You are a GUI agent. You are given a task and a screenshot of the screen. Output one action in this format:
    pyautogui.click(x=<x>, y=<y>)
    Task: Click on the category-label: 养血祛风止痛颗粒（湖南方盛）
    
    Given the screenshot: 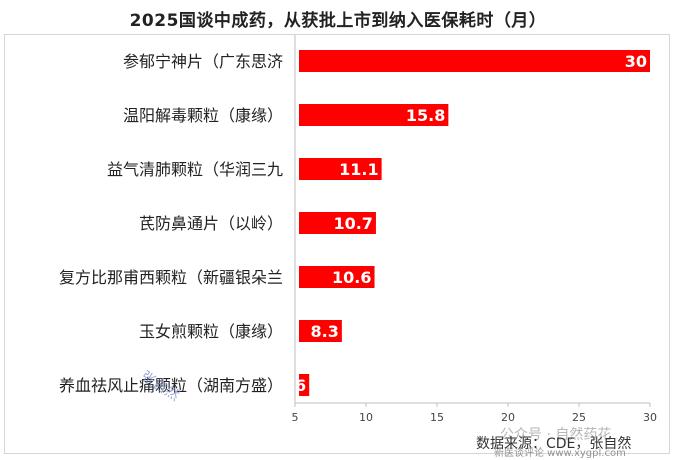 What is the action you would take?
    pyautogui.click(x=171, y=385)
    